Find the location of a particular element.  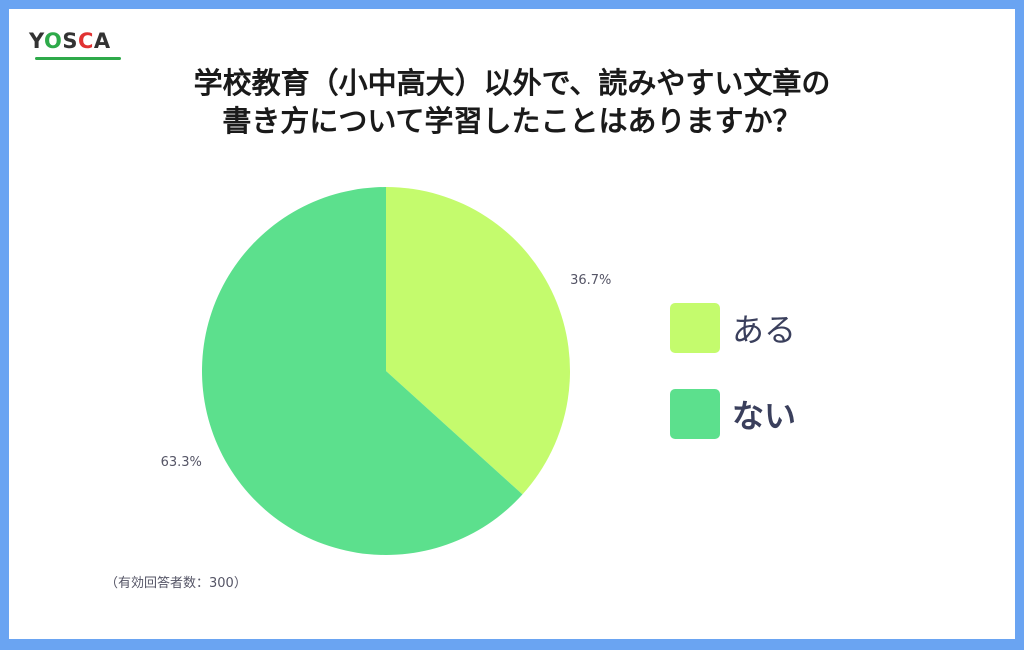

chart-title-line2: 書き方について学習したことはありますか？ is located at coordinates (512, 121).